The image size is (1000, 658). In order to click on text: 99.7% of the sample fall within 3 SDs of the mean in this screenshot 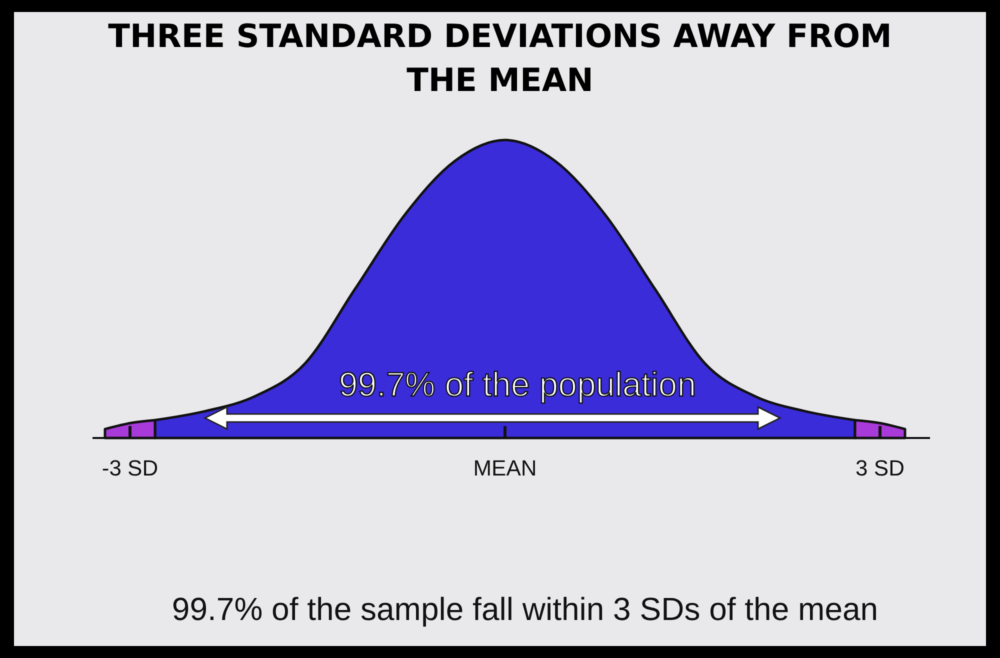, I will do `click(525, 609)`.